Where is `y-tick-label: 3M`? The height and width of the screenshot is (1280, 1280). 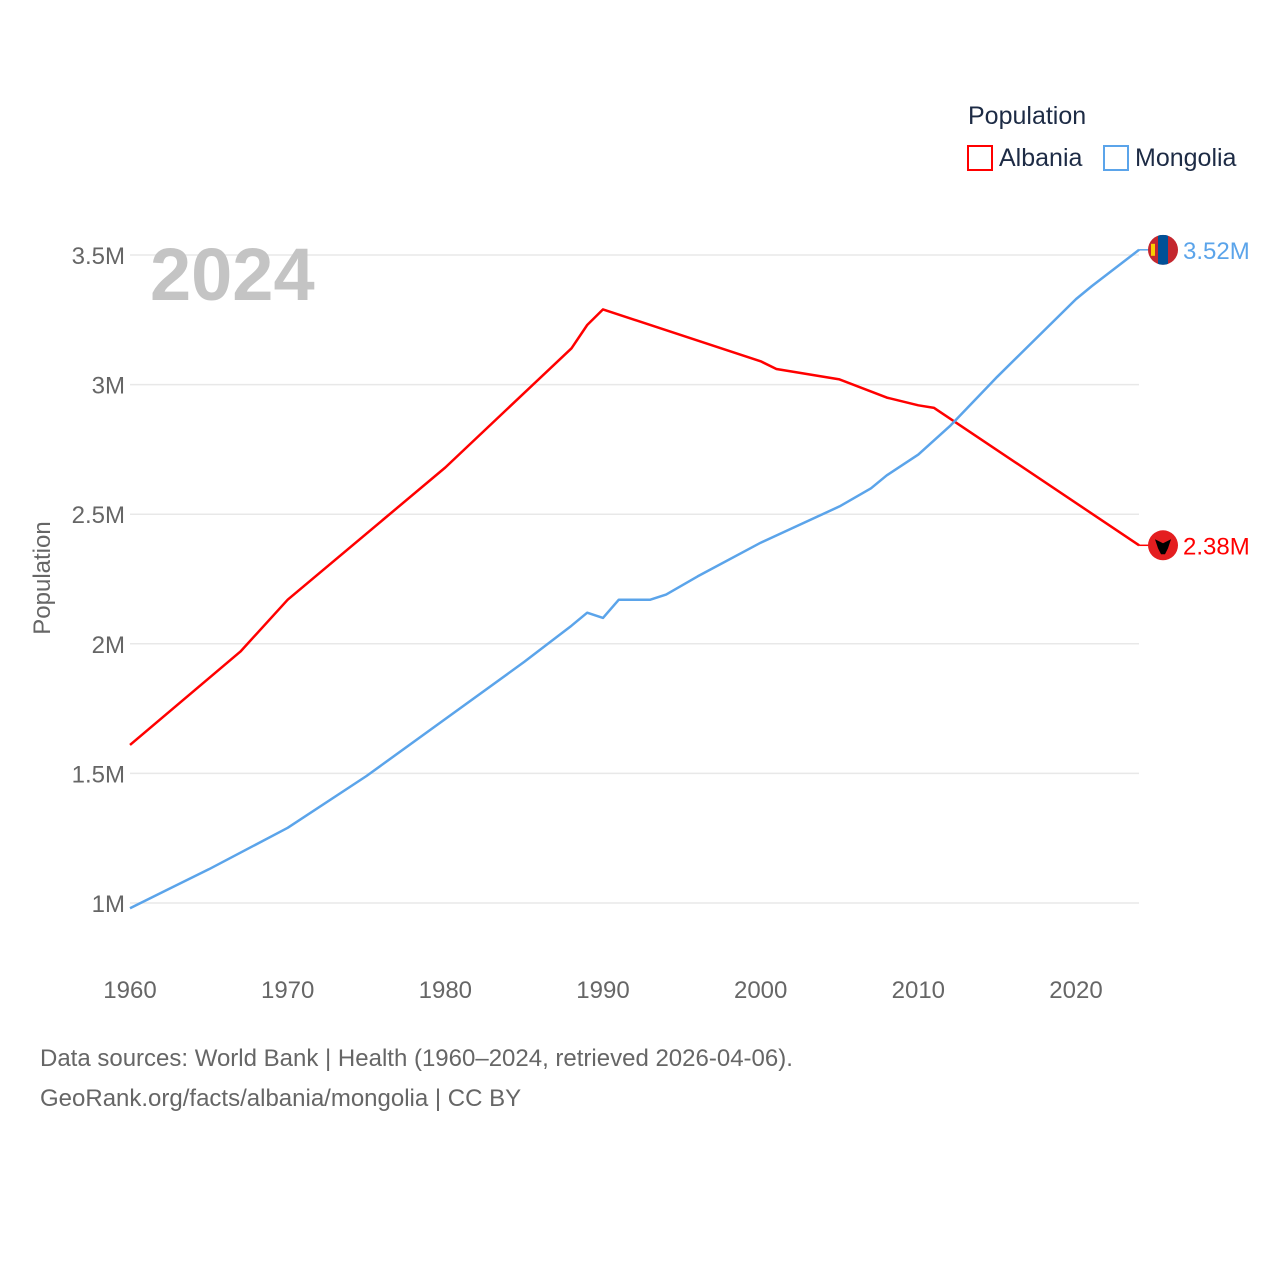 y-tick-label: 3M is located at coordinates (108, 386).